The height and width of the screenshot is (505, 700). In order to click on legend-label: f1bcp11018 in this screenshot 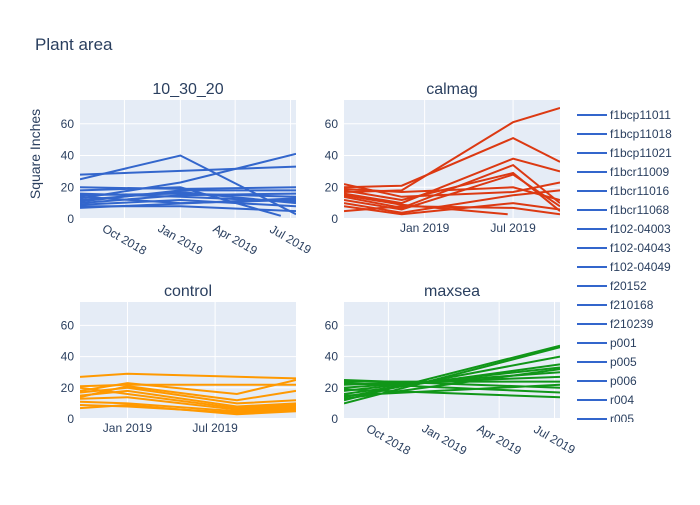, I will do `click(641, 134)`.